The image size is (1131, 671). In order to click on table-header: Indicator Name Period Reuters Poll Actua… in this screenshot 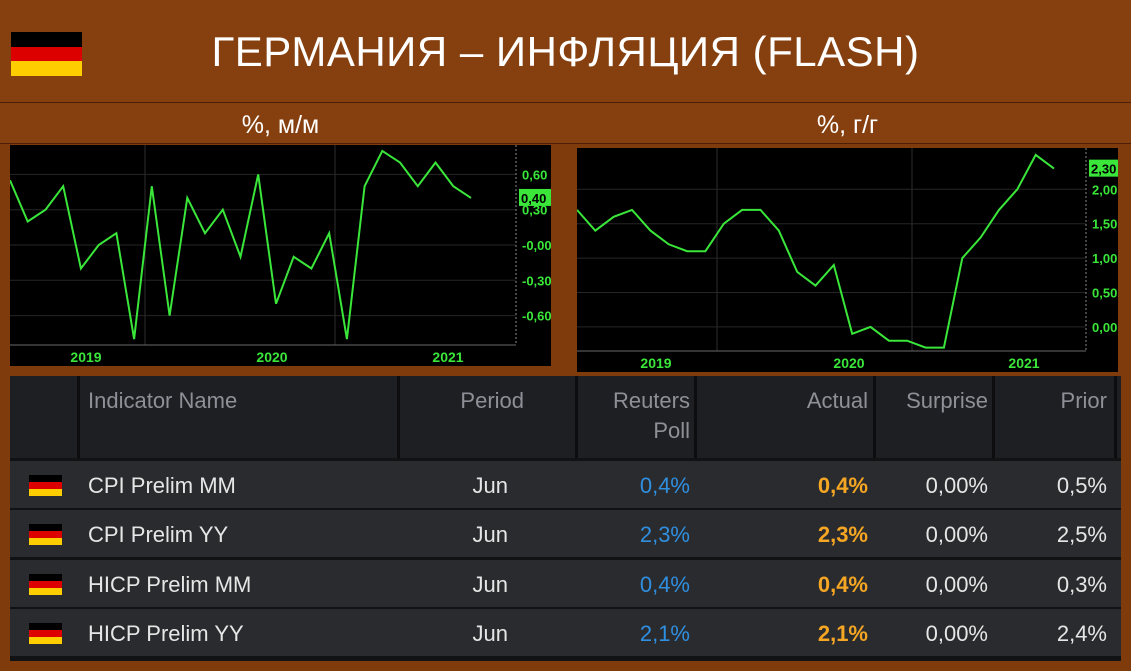, I will do `click(565, 417)`.